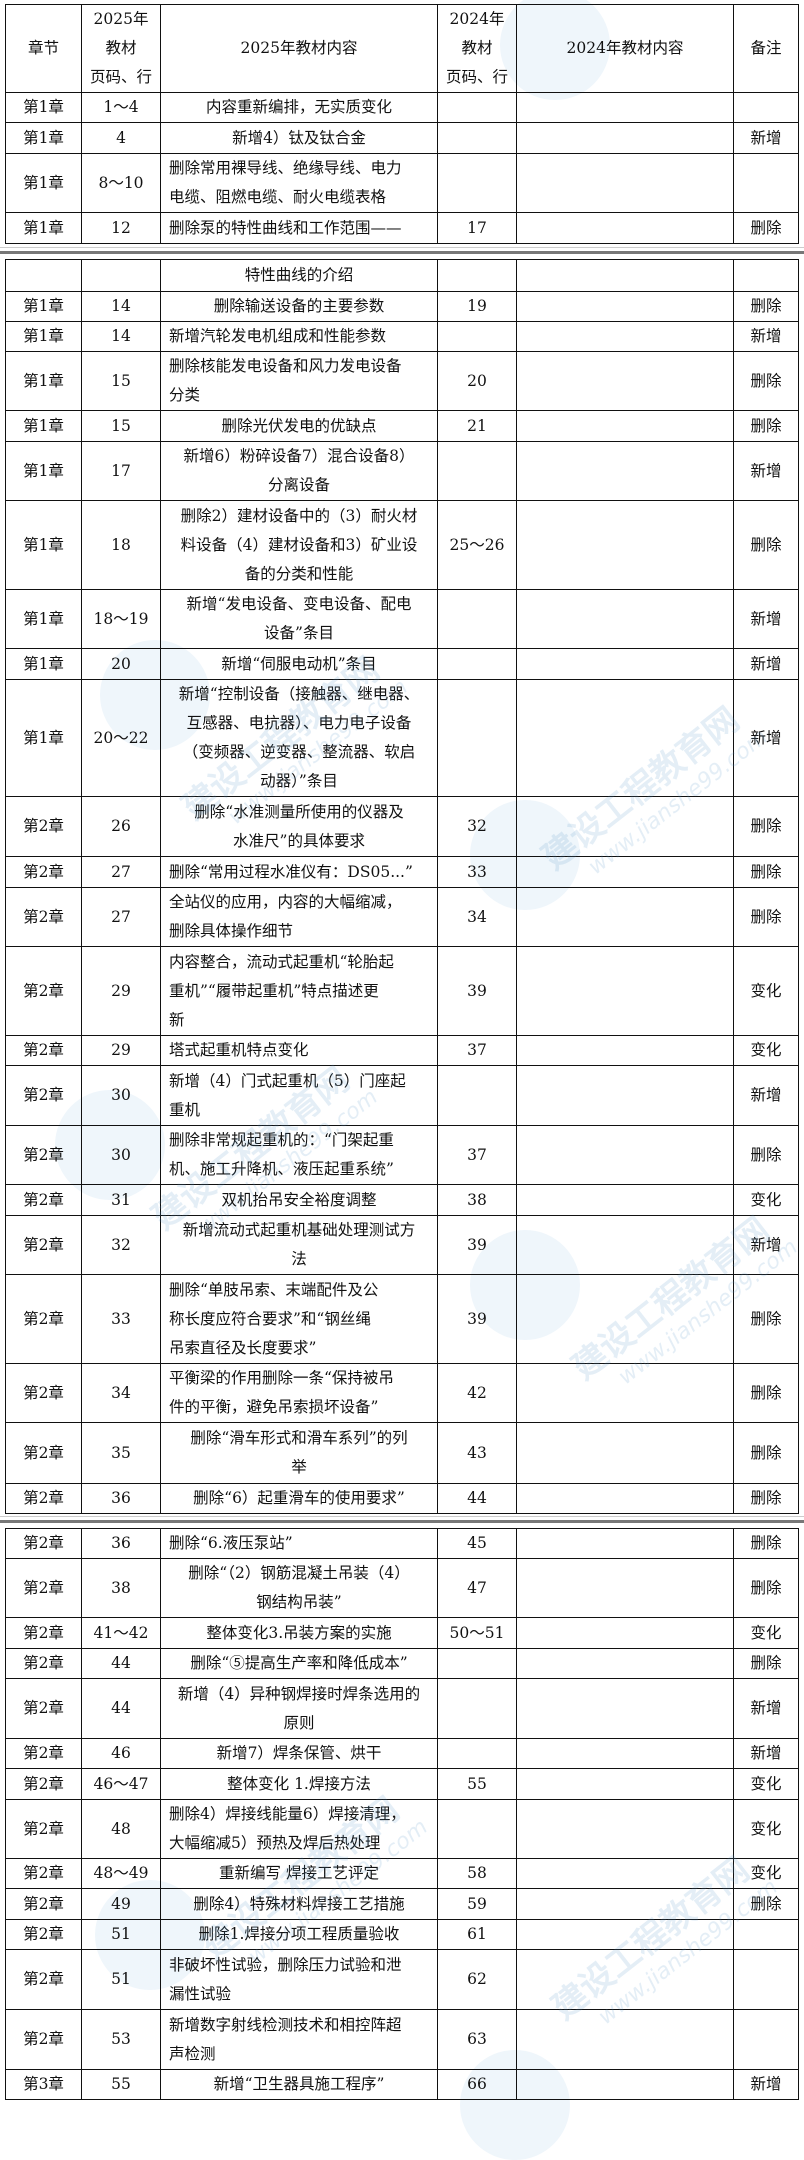 Image resolution: width=804 pixels, height=2160 pixels. Describe the element at coordinates (766, 48) in the screenshot. I see `column-header: 备注` at that location.